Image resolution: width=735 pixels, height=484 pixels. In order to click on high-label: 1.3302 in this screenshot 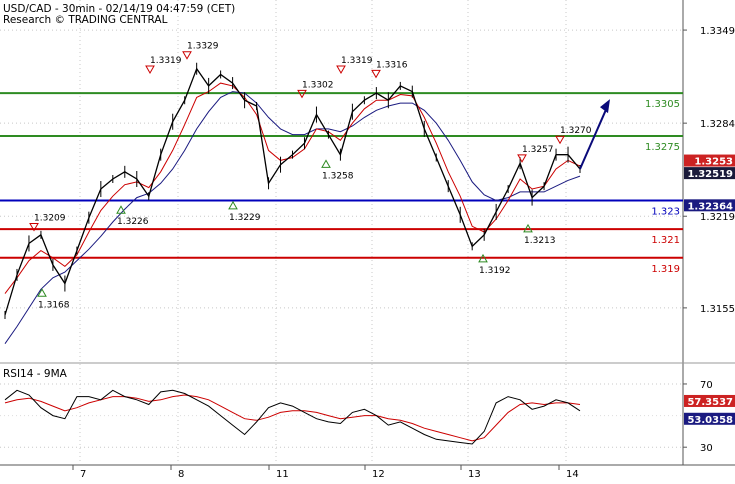, I will do `click(318, 85)`.